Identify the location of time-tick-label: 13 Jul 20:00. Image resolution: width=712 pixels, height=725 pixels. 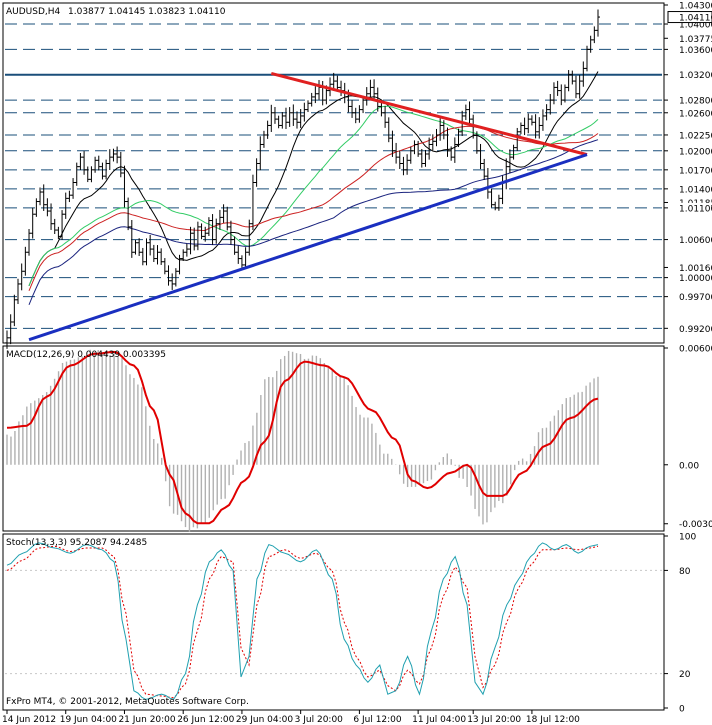
(494, 720).